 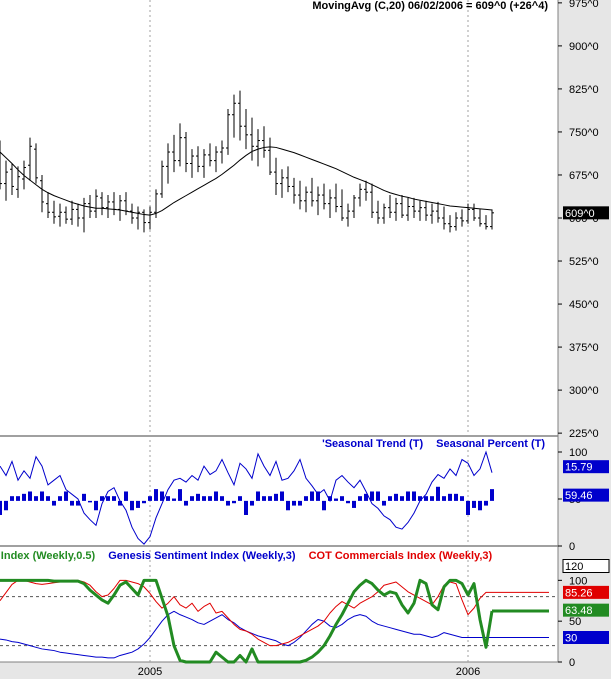 I want to click on price-tick-label: 975^0, so click(x=584, y=5).